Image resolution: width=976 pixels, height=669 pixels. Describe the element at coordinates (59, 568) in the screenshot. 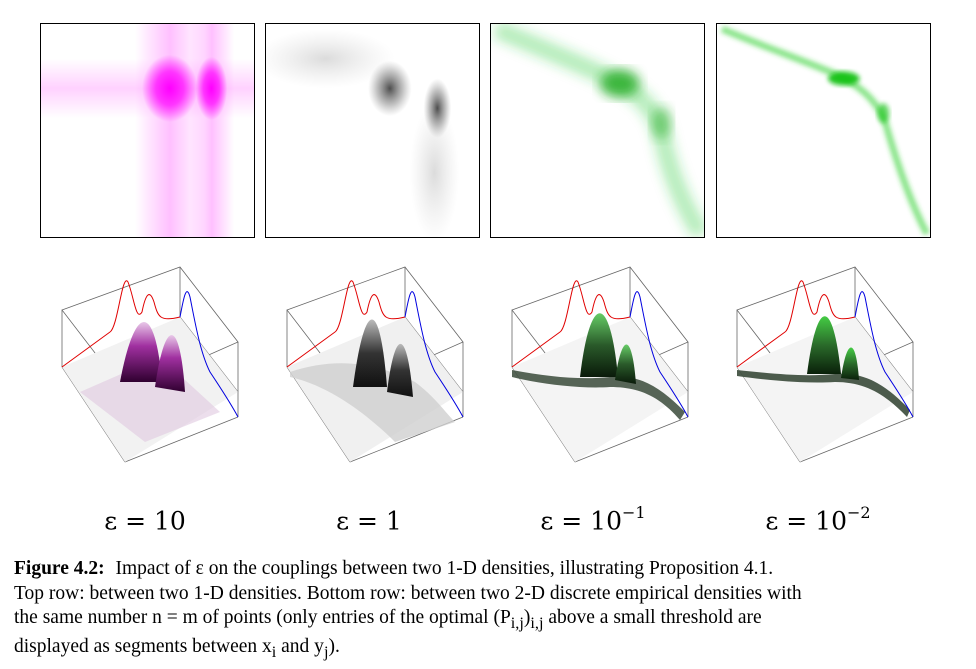

I see `figure-label: Figure 4.2:` at that location.